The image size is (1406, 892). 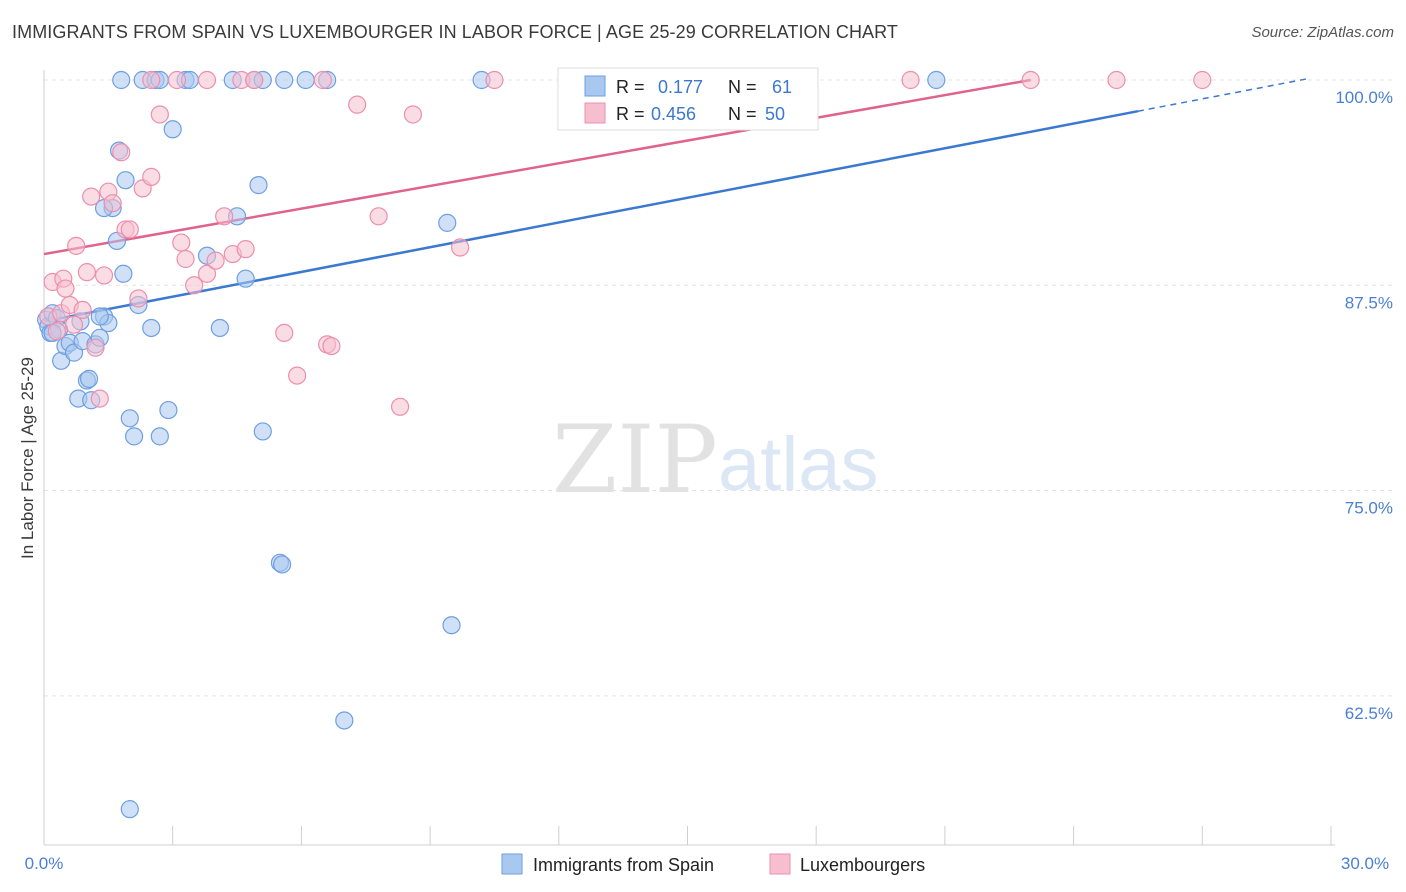 What do you see at coordinates (798, 464) in the screenshot?
I see `watermark-atlas: atlas` at bounding box center [798, 464].